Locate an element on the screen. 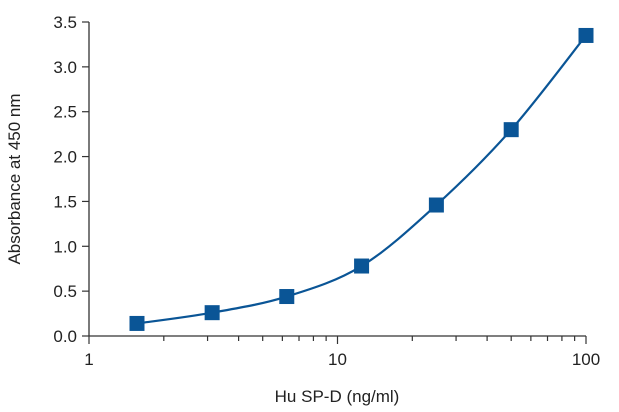  y-tick-label: 2.0 is located at coordinates (65, 157).